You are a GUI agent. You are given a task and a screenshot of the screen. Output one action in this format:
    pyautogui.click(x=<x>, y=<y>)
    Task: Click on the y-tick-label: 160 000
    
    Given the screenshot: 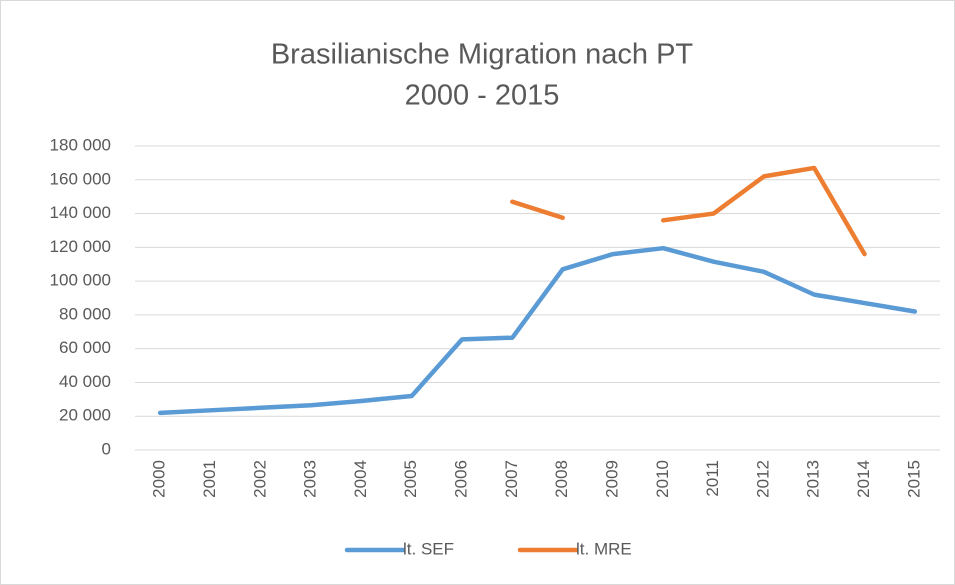 What is the action you would take?
    pyautogui.click(x=80, y=178)
    